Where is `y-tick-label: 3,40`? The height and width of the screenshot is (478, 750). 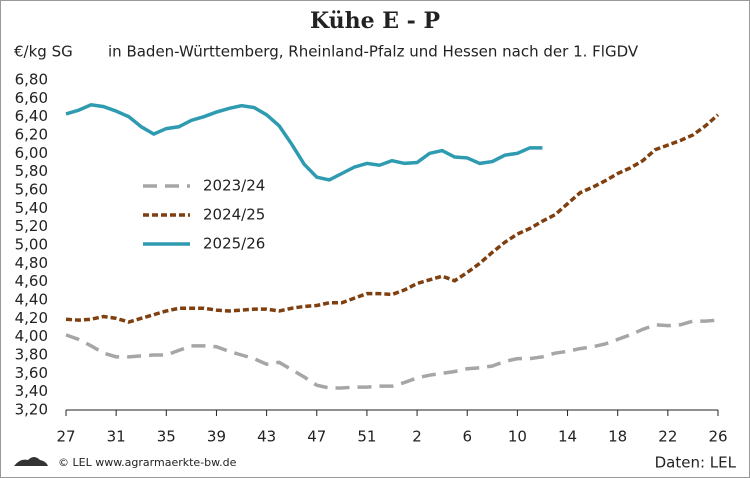 y-tick-label: 3,40 is located at coordinates (31, 391).